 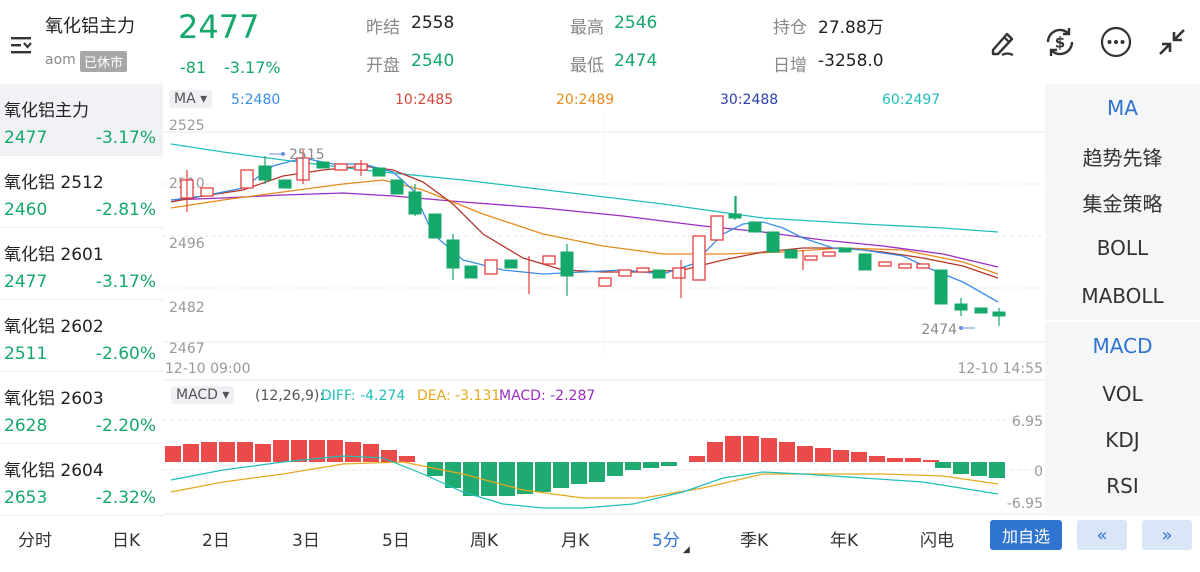 What do you see at coordinates (35, 541) in the screenshot?
I see `tab-intraday: 分时` at bounding box center [35, 541].